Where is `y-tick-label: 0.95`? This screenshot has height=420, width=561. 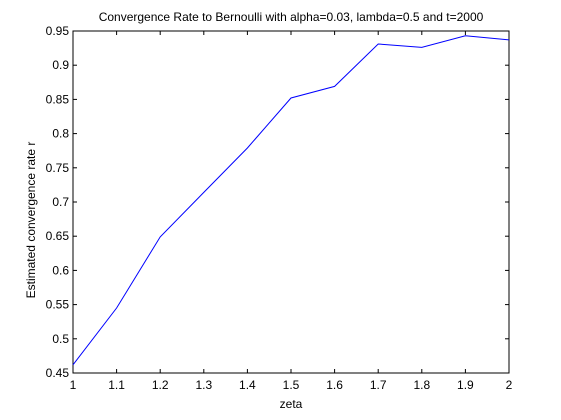 y-tick-label: 0.95 is located at coordinates (58, 31).